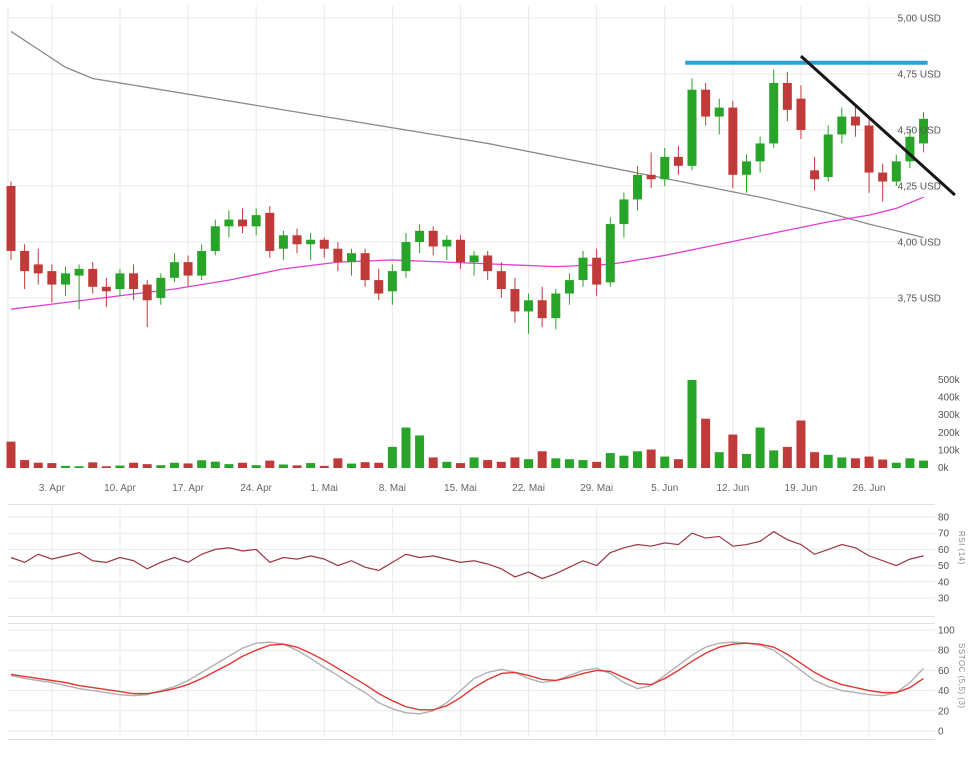 Image resolution: width=968 pixels, height=765 pixels. Describe the element at coordinates (877, 125) in the screenshot. I see `down-trendline` at that location.